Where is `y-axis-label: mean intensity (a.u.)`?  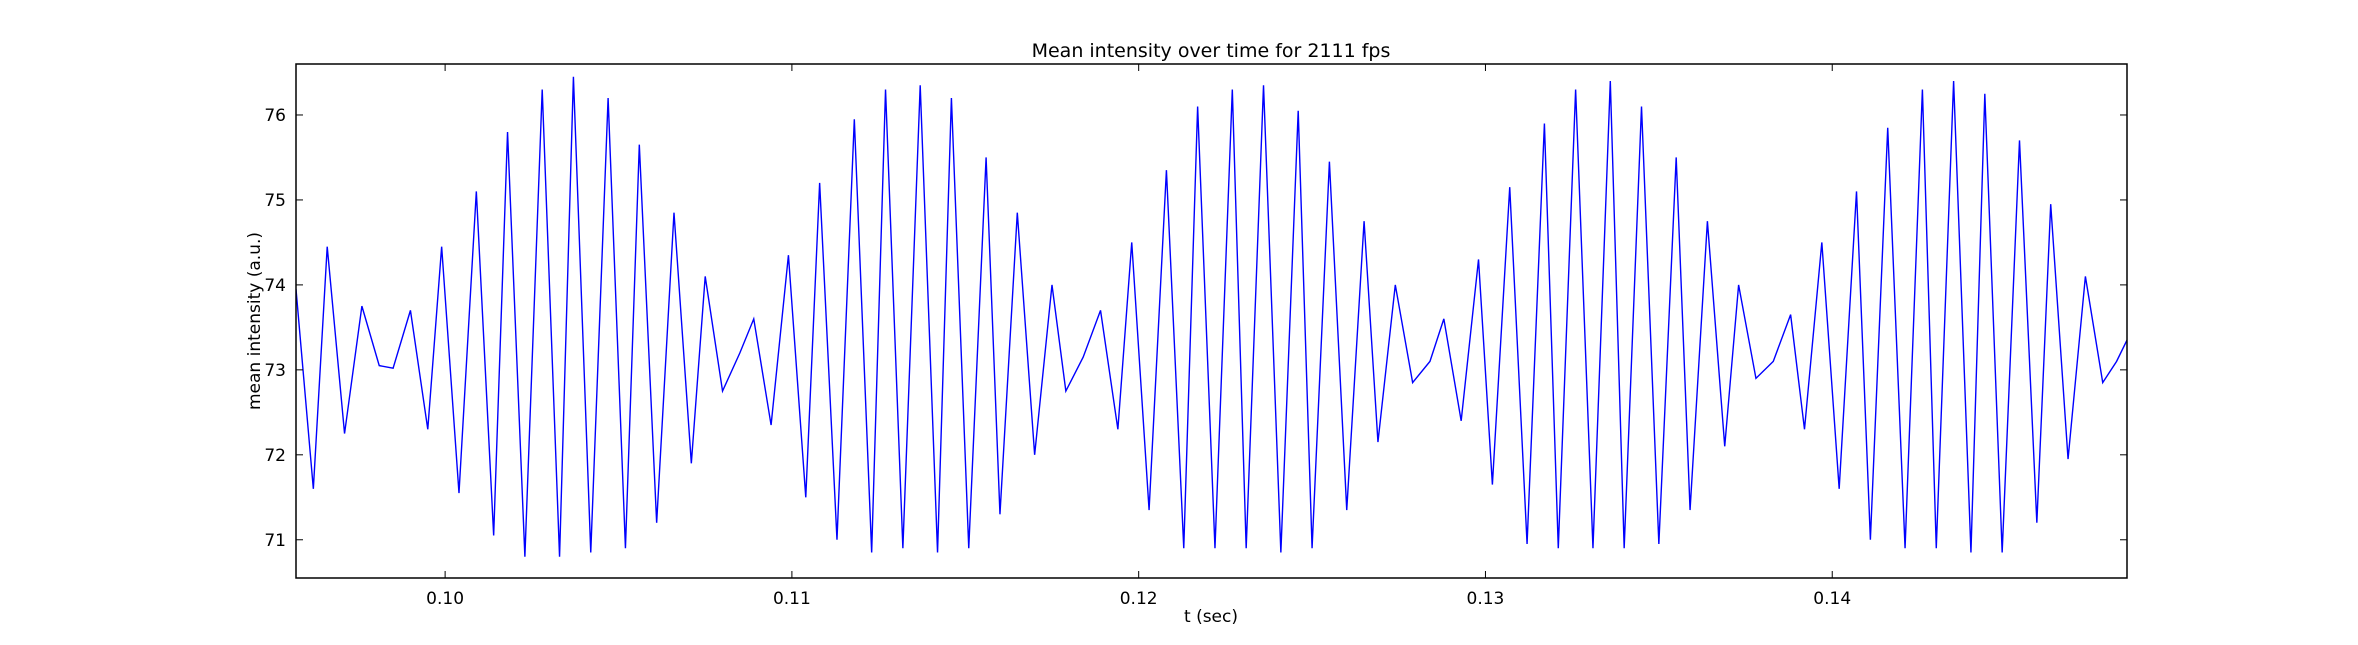 y-axis-label: mean intensity (a.u.) is located at coordinates (255, 321).